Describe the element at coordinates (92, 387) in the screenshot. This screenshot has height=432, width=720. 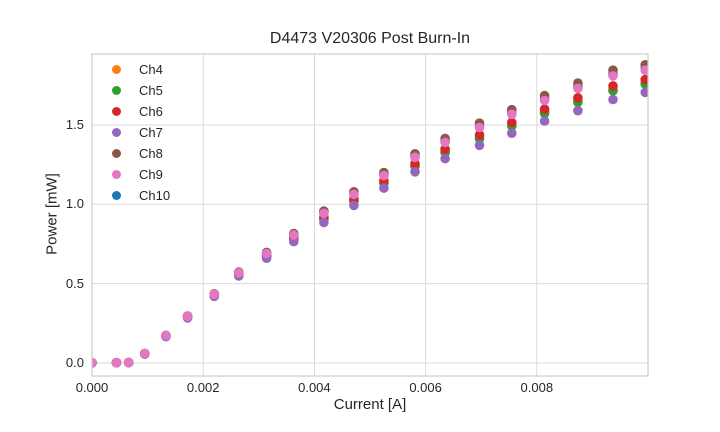
I see `x-tick-label: 0.000` at that location.